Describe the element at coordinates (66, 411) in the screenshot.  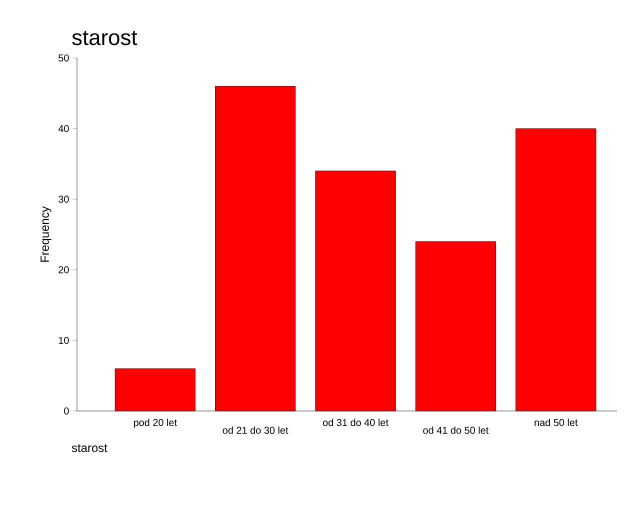
I see `y-tick-label: 0` at that location.